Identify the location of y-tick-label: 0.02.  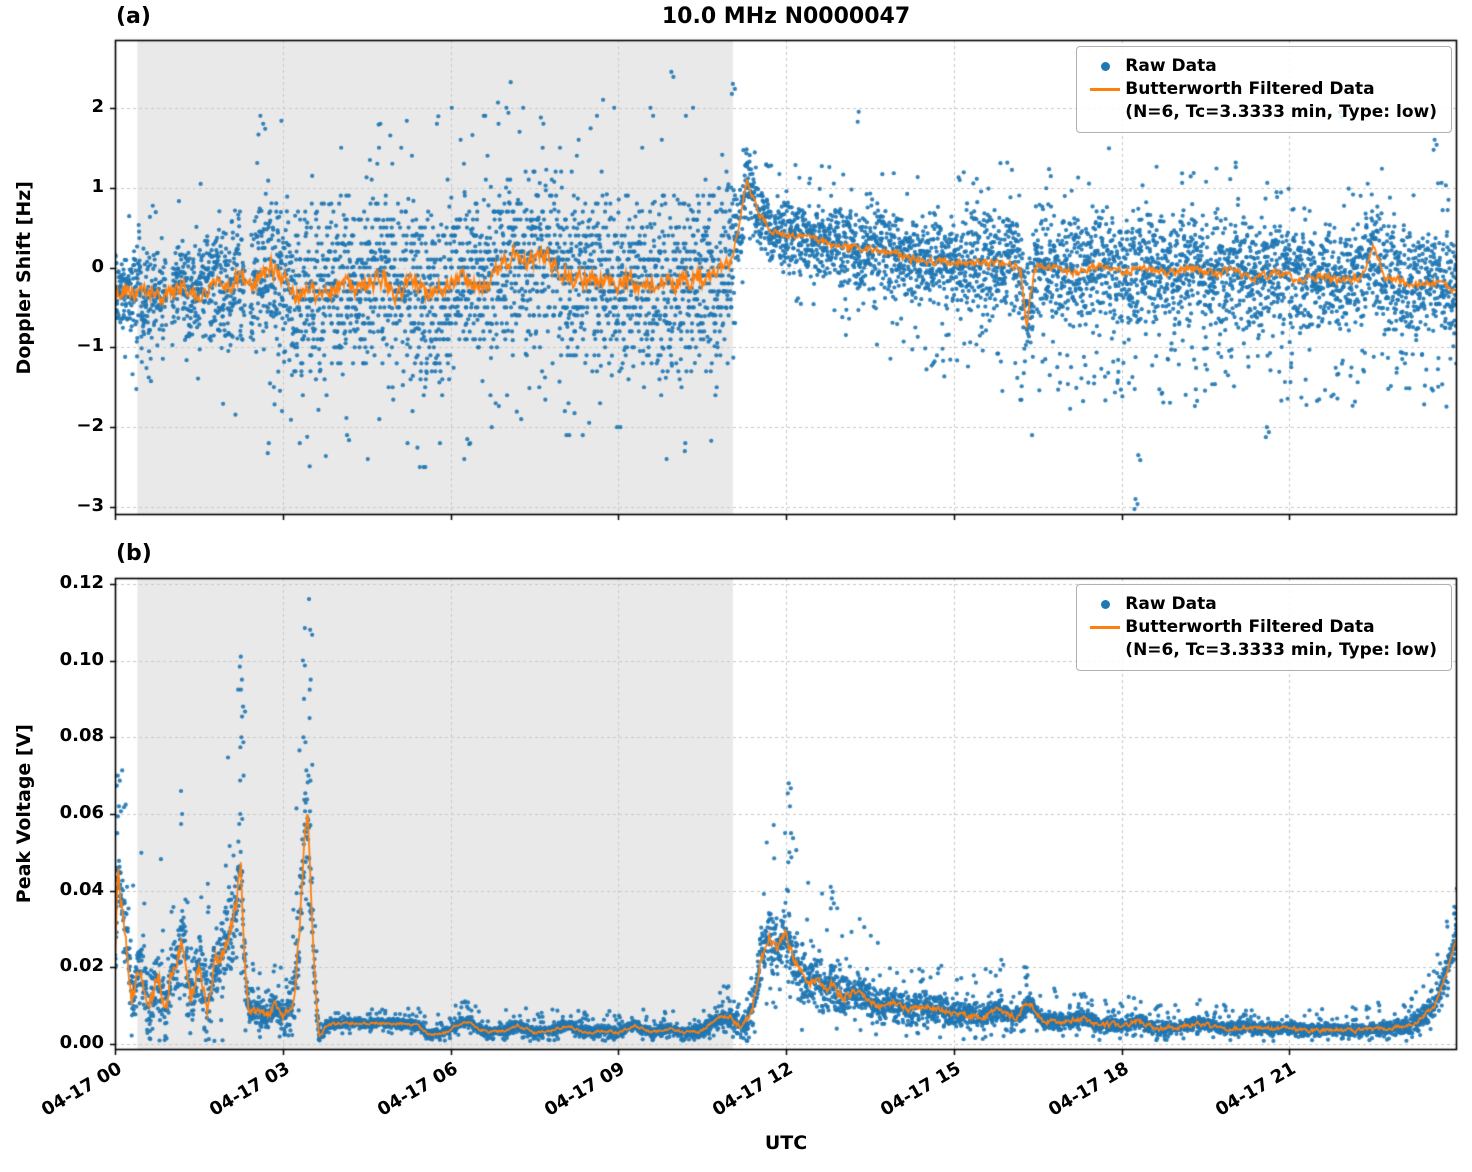
(81, 966).